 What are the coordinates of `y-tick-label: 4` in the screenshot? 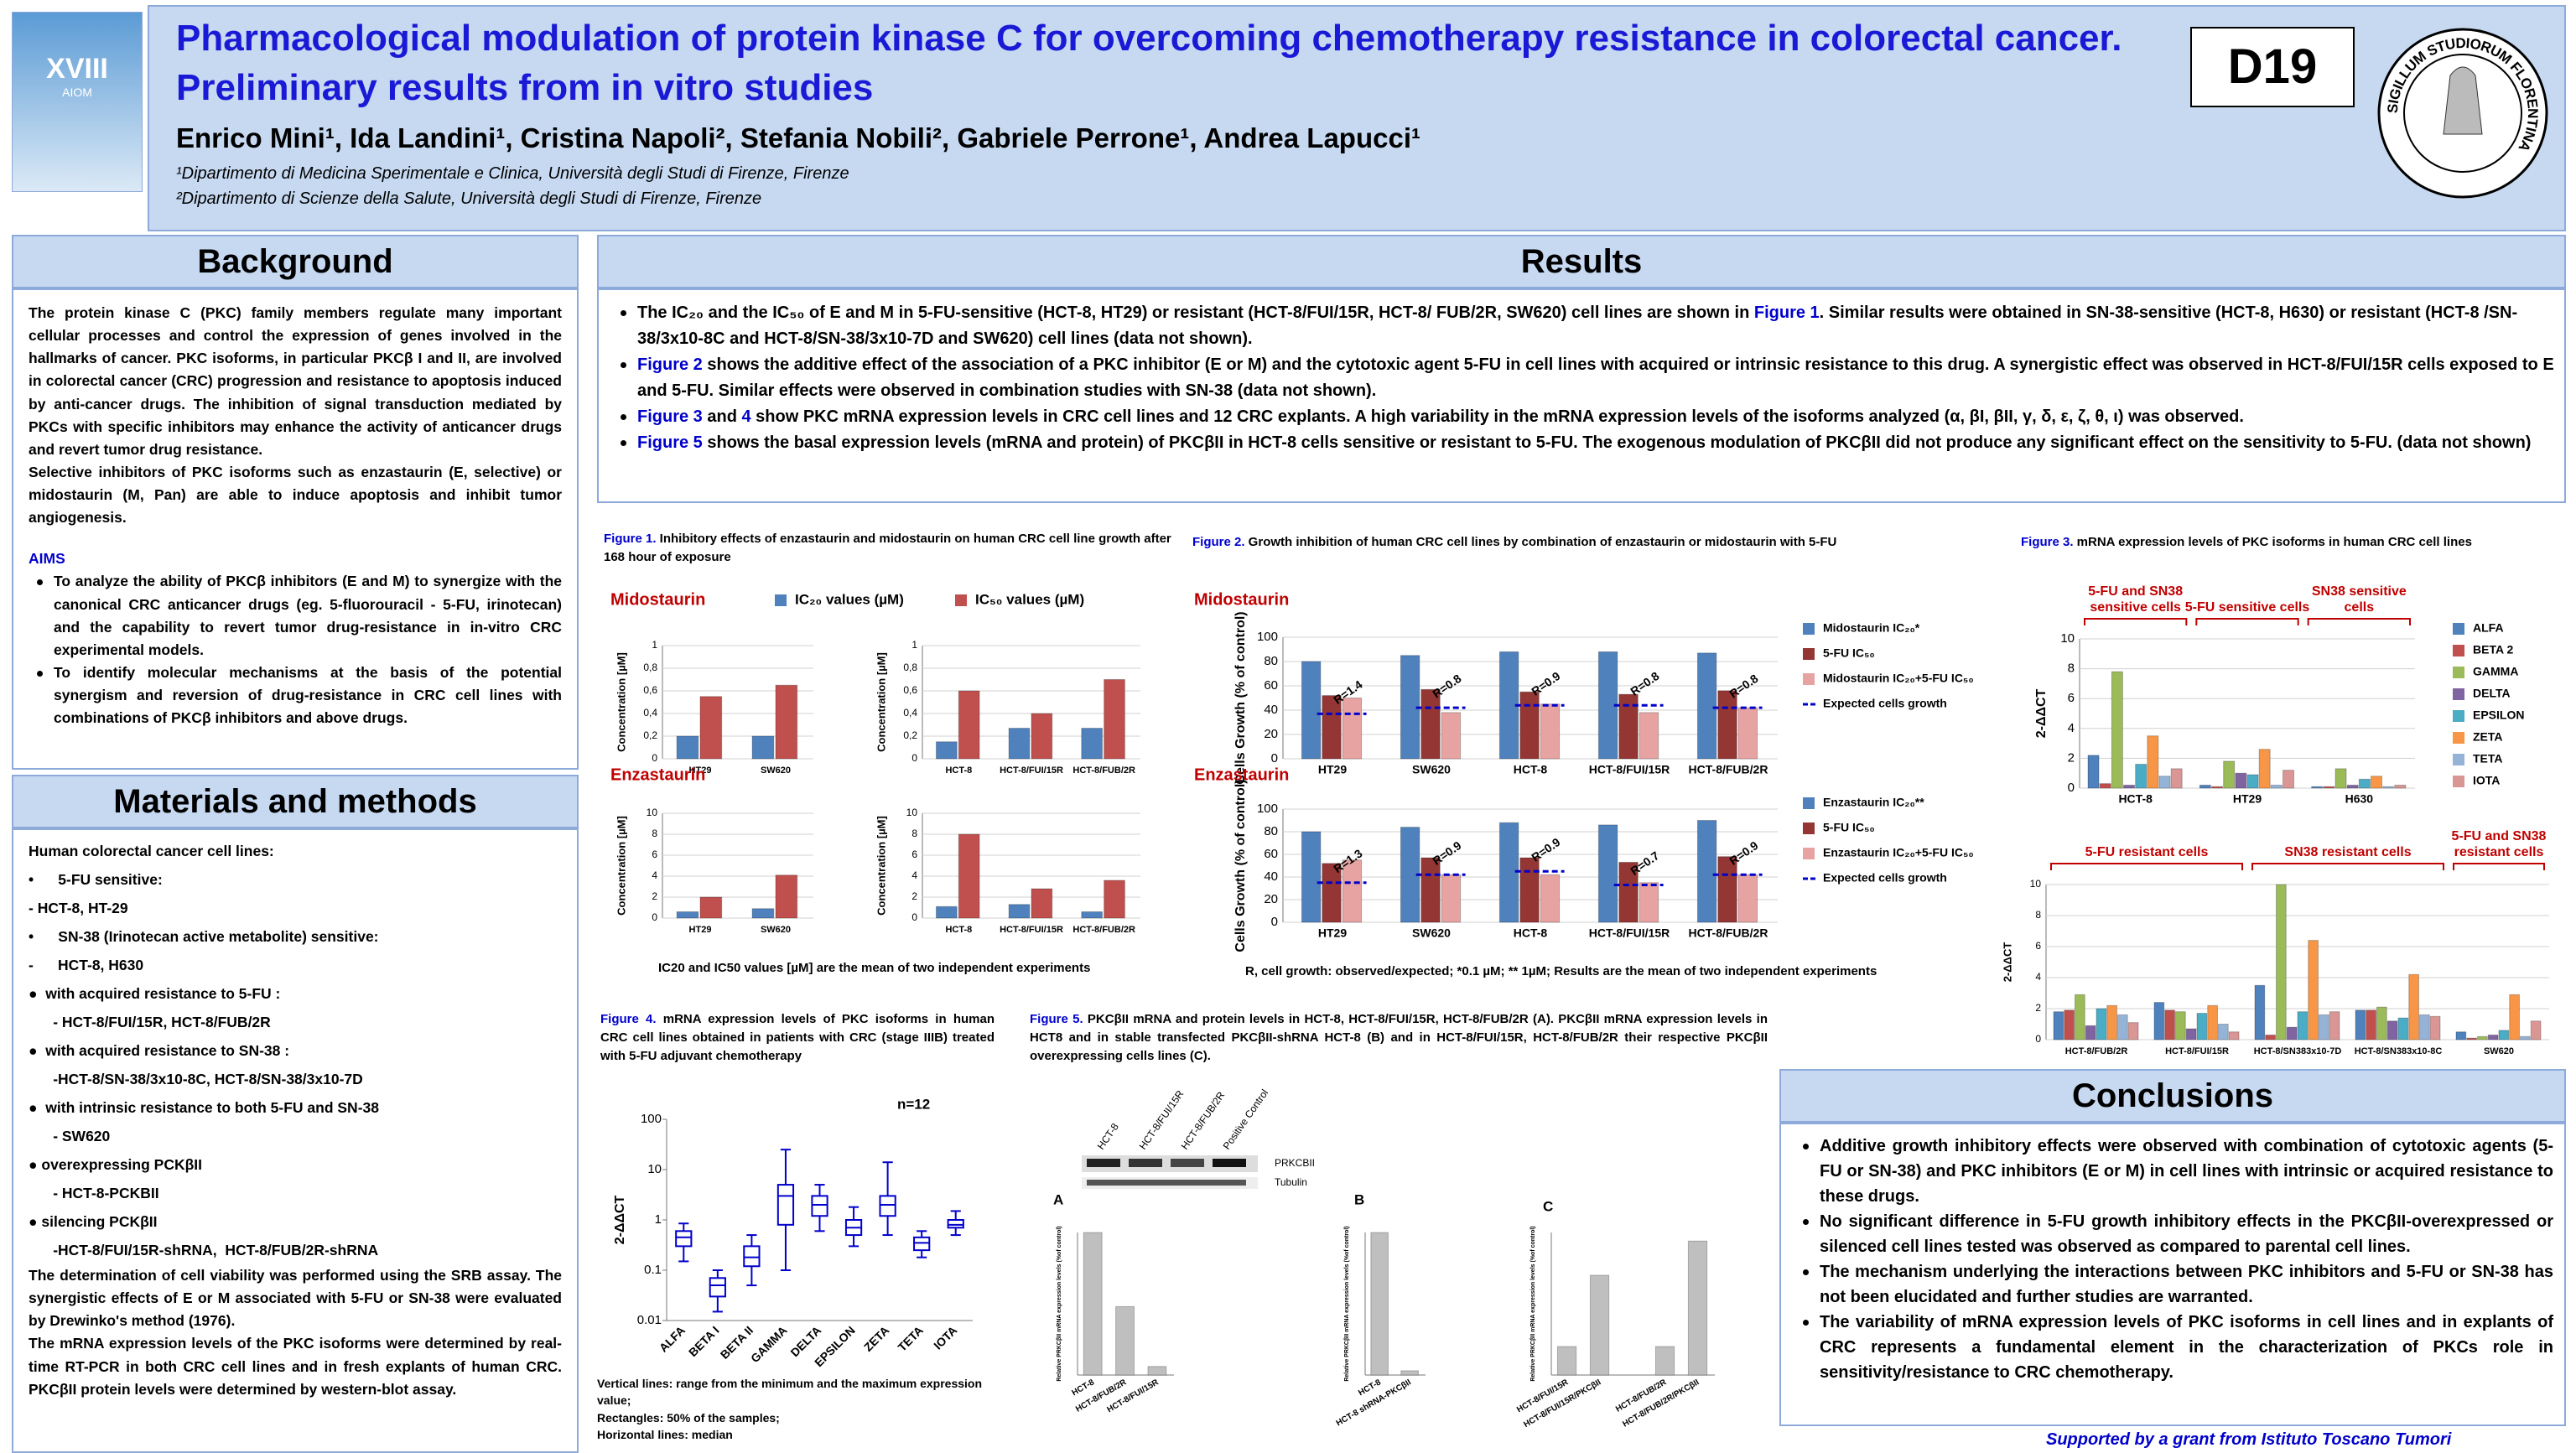 It's located at (654, 875).